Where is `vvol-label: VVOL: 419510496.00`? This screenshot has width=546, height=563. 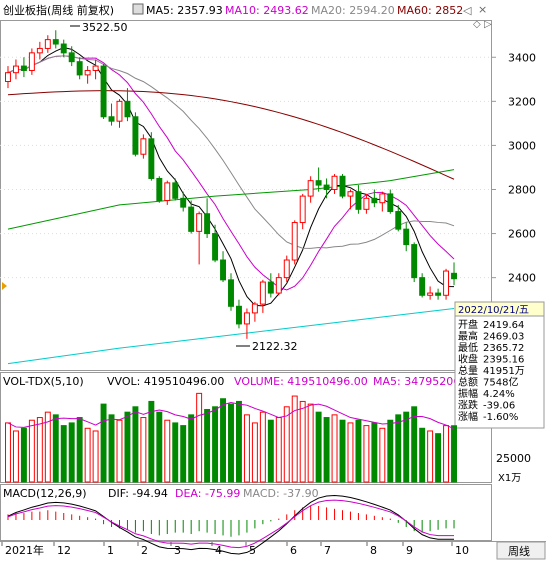 vvol-label: VVOL: 419510496.00 is located at coordinates (165, 381).